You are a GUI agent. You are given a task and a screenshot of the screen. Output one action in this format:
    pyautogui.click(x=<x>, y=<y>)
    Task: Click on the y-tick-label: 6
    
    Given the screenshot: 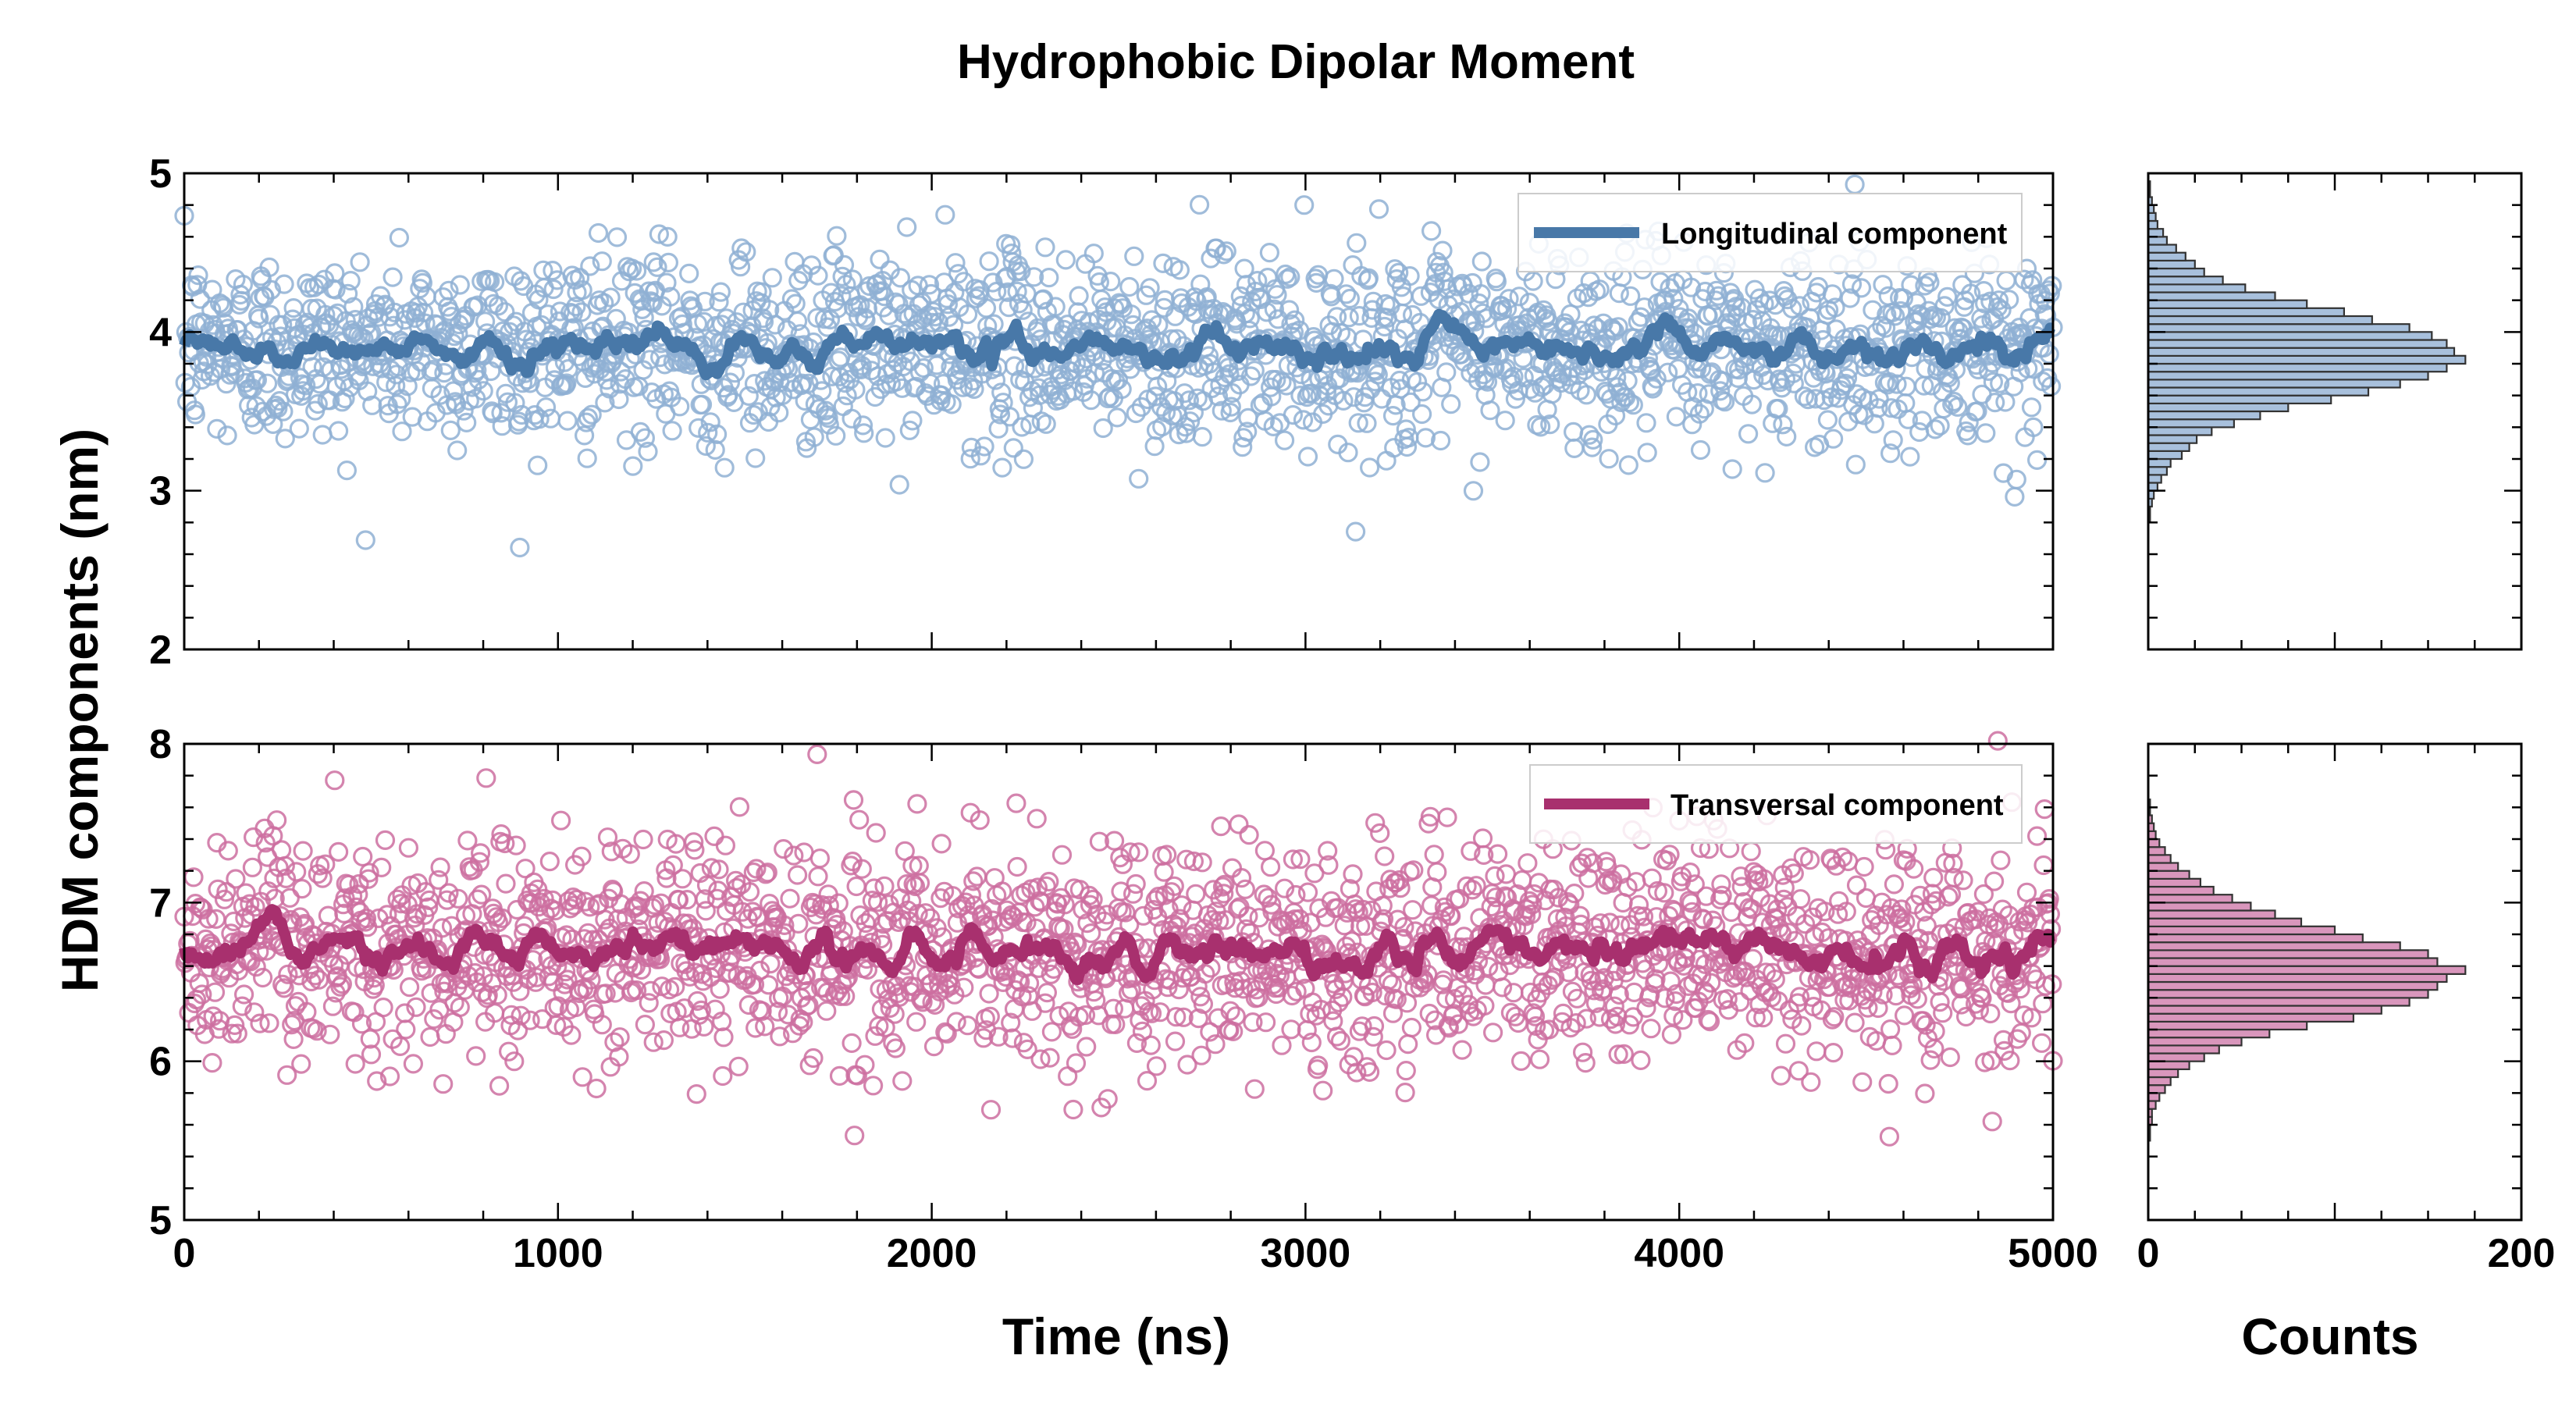 What is the action you would take?
    pyautogui.click(x=160, y=1063)
    